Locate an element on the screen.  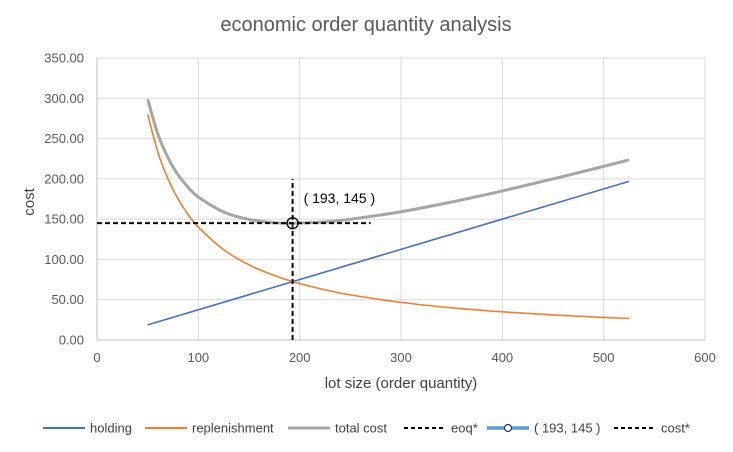
legend-item-replenishment: replenishment is located at coordinates (209, 428).